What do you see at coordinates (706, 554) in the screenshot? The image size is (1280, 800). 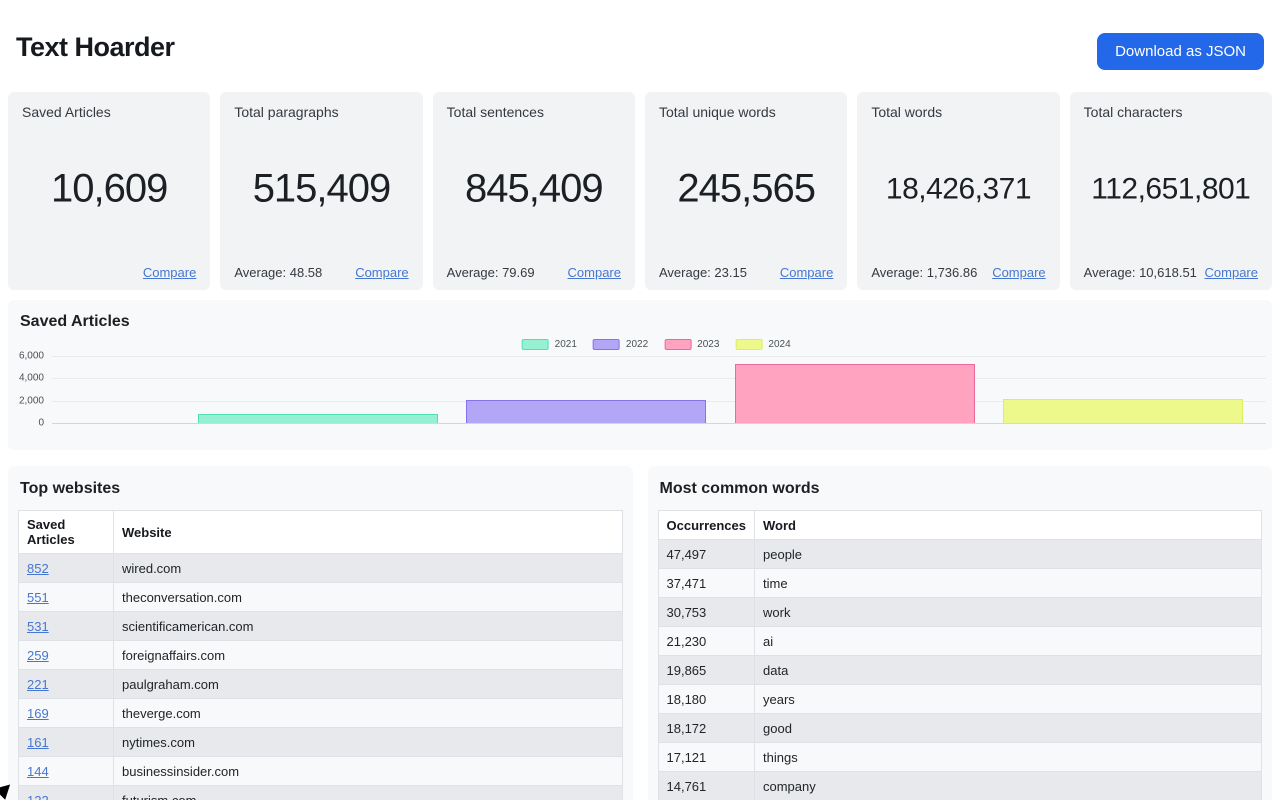 I see `occurrences-cell: 47,497` at bounding box center [706, 554].